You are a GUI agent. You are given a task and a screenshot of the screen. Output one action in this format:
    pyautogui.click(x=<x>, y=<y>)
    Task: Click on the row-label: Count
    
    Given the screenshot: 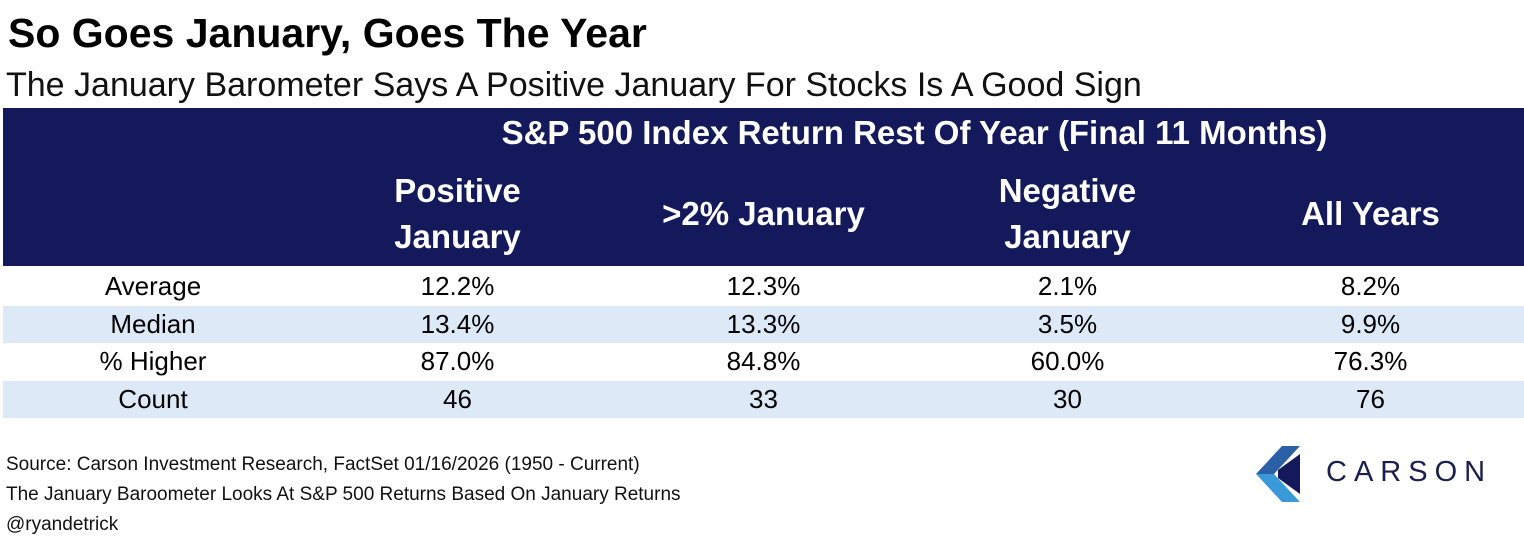 What is the action you would take?
    pyautogui.click(x=153, y=398)
    